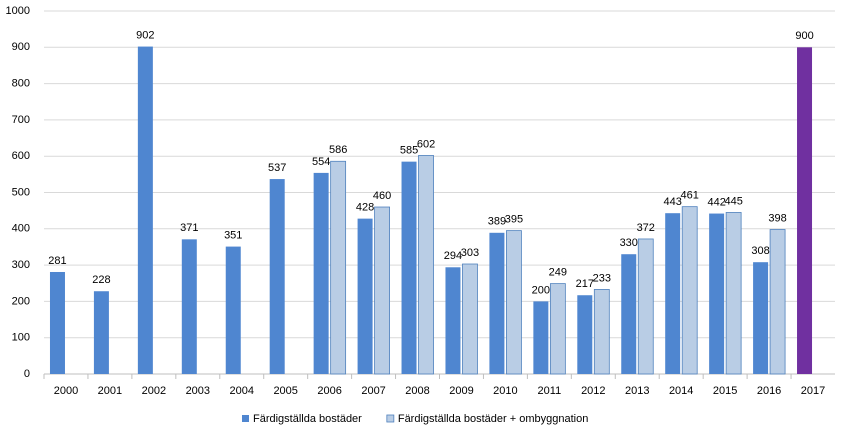 This screenshot has width=854, height=444. I want to click on x-tick-label: 2002, so click(154, 391).